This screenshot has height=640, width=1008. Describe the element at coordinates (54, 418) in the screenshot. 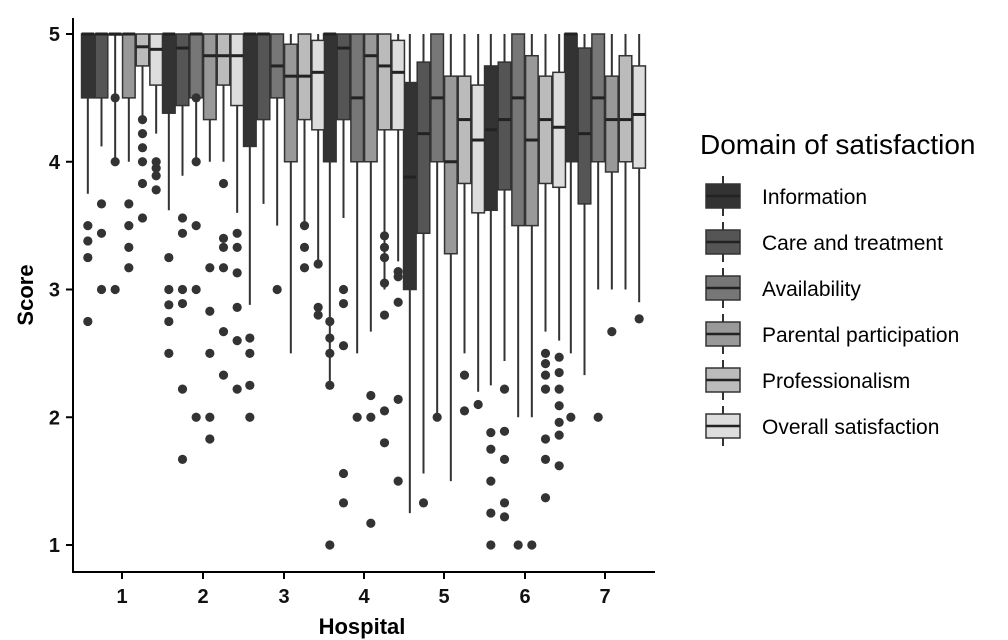

I see `y-tick-label: 2` at that location.